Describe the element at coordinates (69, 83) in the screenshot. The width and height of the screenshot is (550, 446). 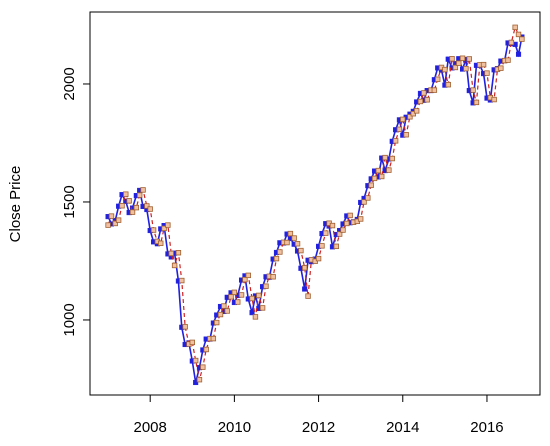
I see `y-tick-label: 2000` at that location.